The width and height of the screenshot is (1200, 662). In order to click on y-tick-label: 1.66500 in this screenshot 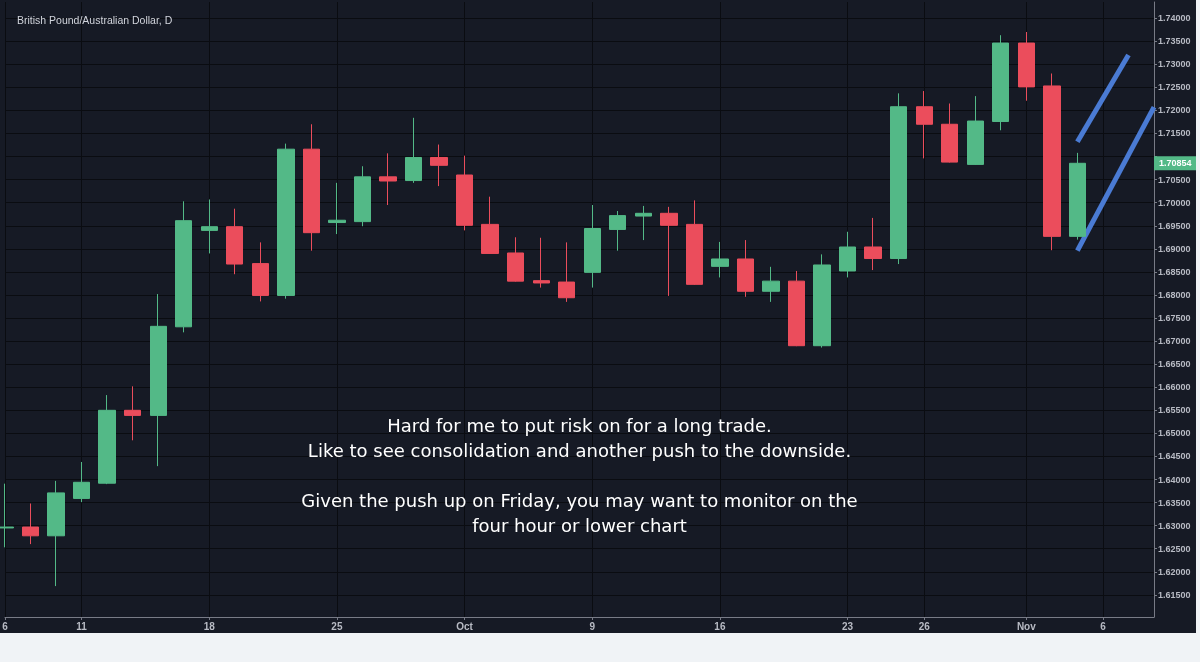, I will do `click(1174, 364)`.